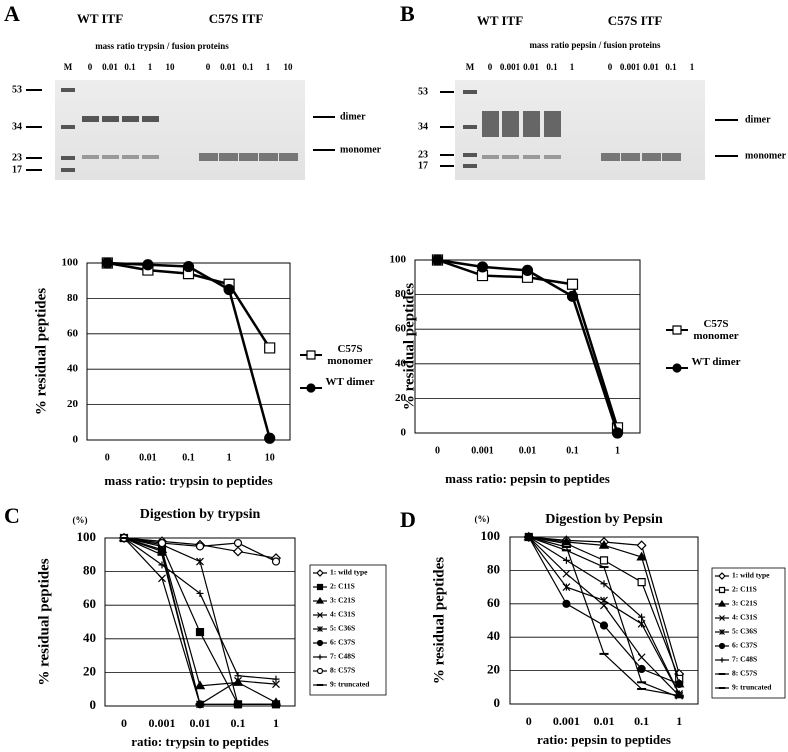  Describe the element at coordinates (630, 67) in the screenshot. I see `lane-label: 0.001` at that location.